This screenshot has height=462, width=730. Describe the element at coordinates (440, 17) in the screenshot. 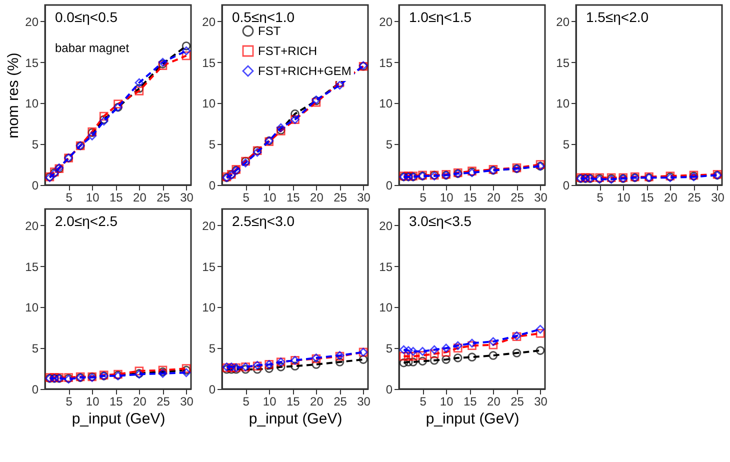

I see `chart-title: 1.0≤η<1.5` at that location.